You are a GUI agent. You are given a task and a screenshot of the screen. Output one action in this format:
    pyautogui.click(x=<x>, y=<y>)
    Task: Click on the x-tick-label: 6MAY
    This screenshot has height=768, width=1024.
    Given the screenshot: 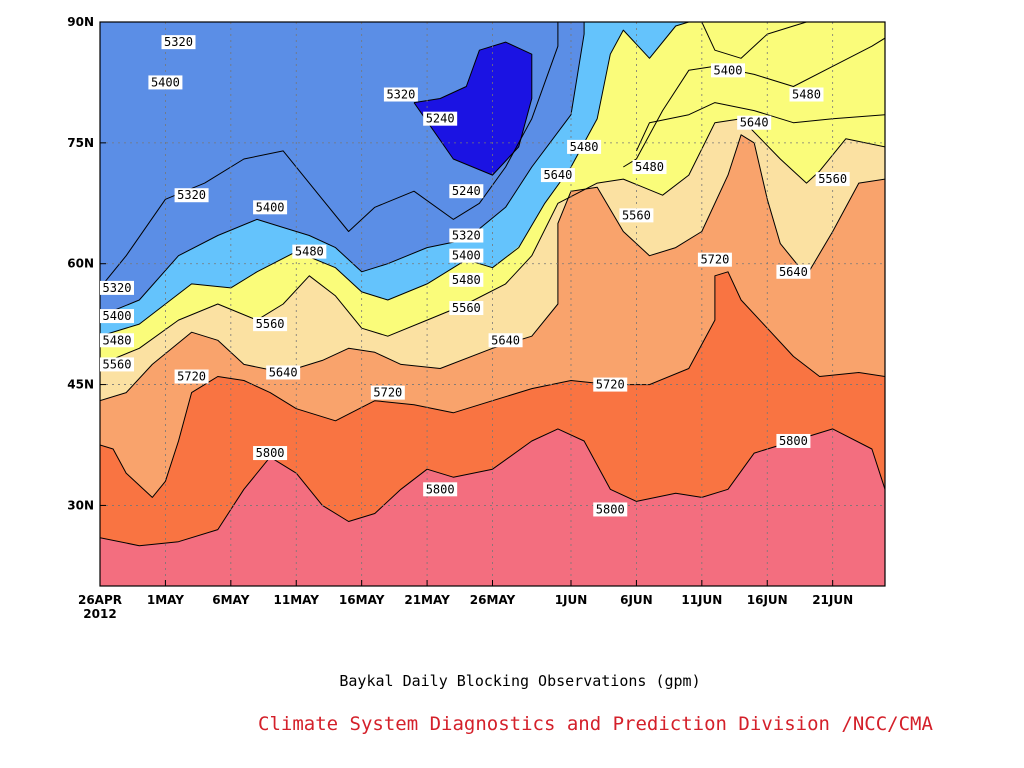 What is the action you would take?
    pyautogui.click(x=230, y=600)
    